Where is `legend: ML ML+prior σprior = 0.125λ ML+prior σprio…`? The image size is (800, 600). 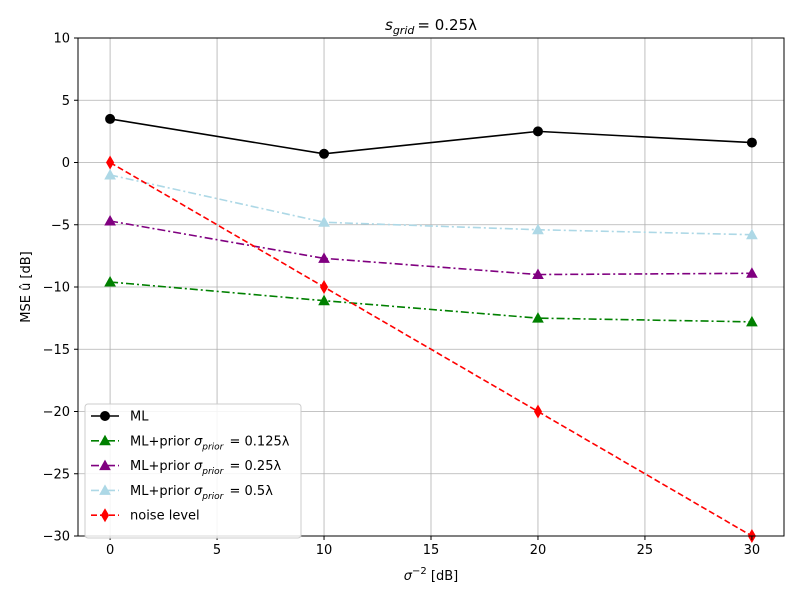
legend: ML ML+prior σprior = 0.125λ ML+prior σprio… is located at coordinates (193, 471).